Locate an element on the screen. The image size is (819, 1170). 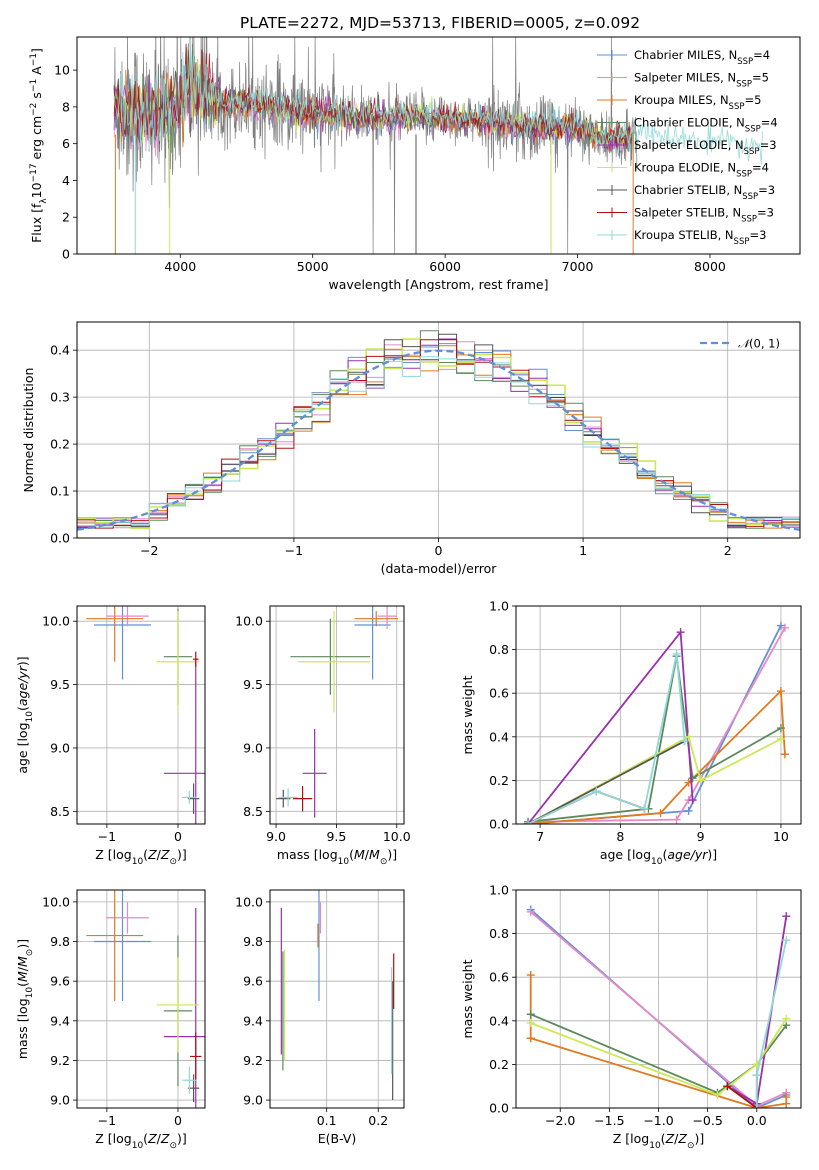
histogram-kroupa-stelib is located at coordinates (438, 441).